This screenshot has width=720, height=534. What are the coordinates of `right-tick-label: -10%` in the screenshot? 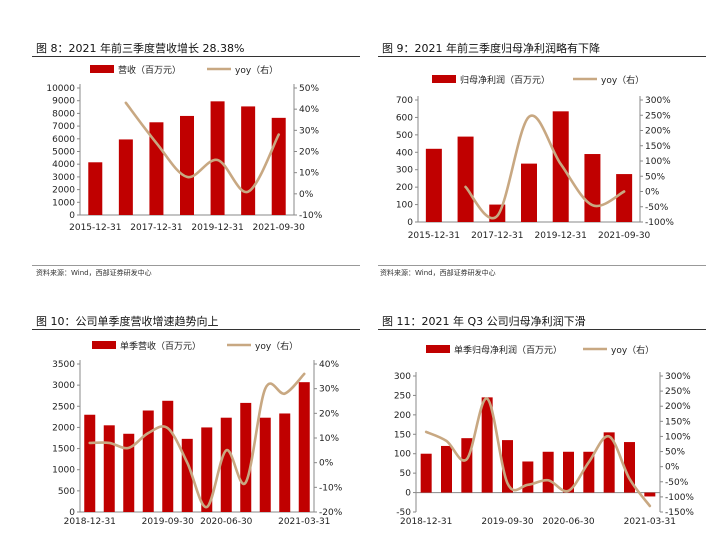 It's located at (331, 488).